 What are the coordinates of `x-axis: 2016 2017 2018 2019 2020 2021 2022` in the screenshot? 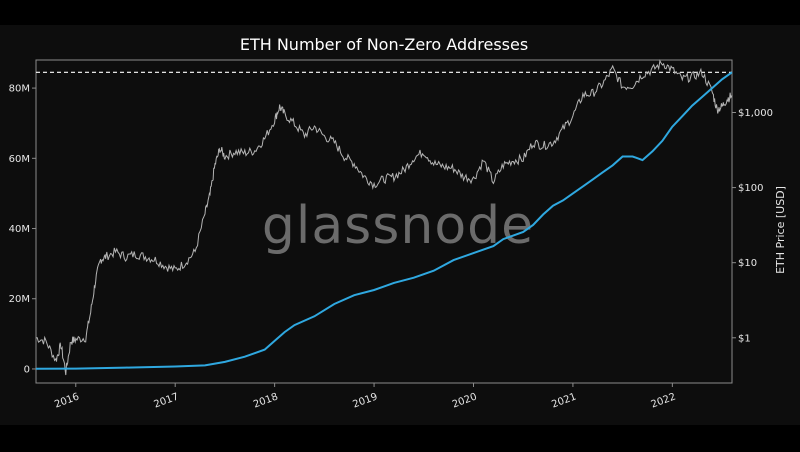 It's located at (365, 397).